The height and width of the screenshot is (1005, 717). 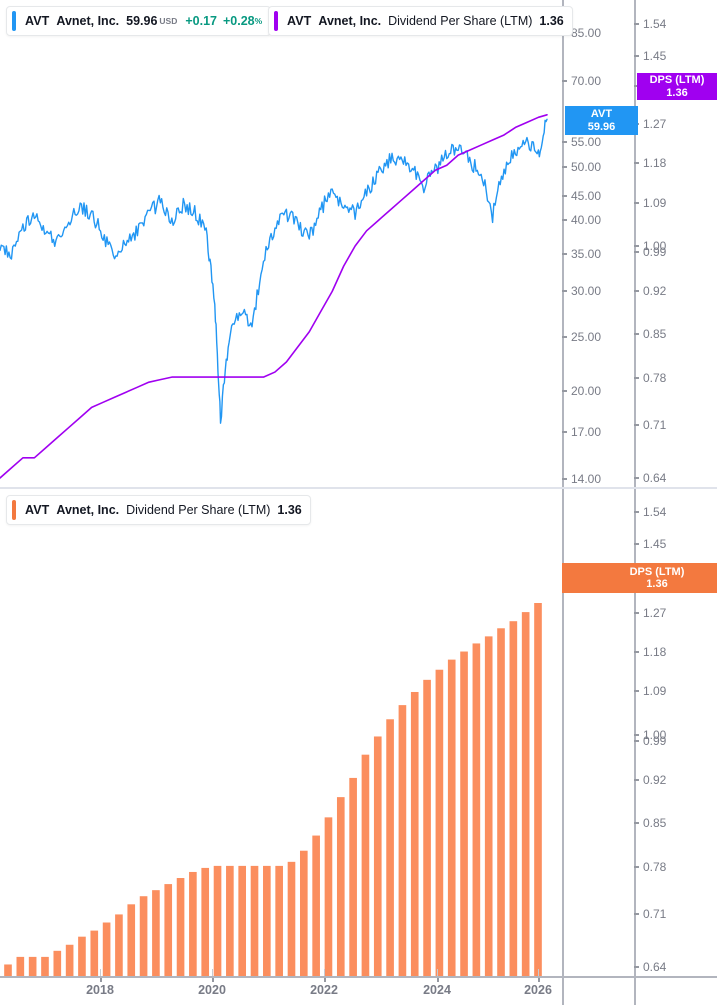 What do you see at coordinates (258, 21) in the screenshot?
I see `price-legend-percent-symbol: %` at bounding box center [258, 21].